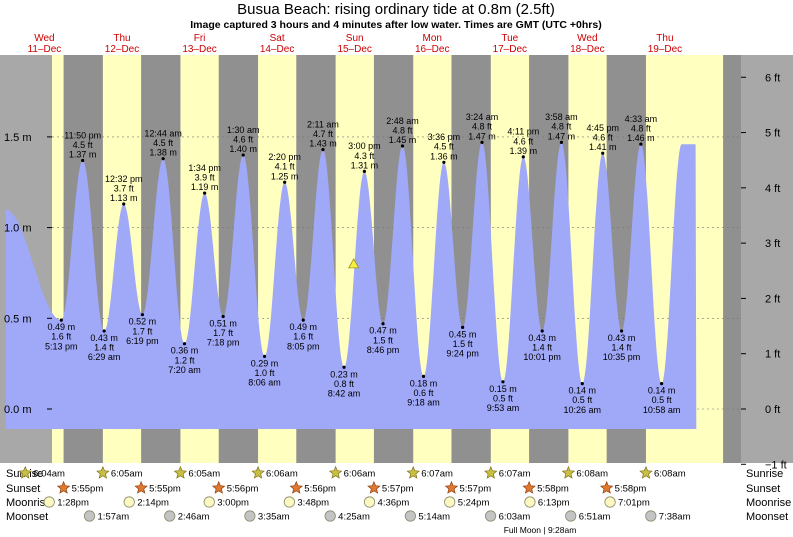 This screenshot has width=793, height=537. Describe the element at coordinates (364, 157) in the screenshot. I see `high-tide-label: 3:00 pm4.3 ft1.31 m` at that location.